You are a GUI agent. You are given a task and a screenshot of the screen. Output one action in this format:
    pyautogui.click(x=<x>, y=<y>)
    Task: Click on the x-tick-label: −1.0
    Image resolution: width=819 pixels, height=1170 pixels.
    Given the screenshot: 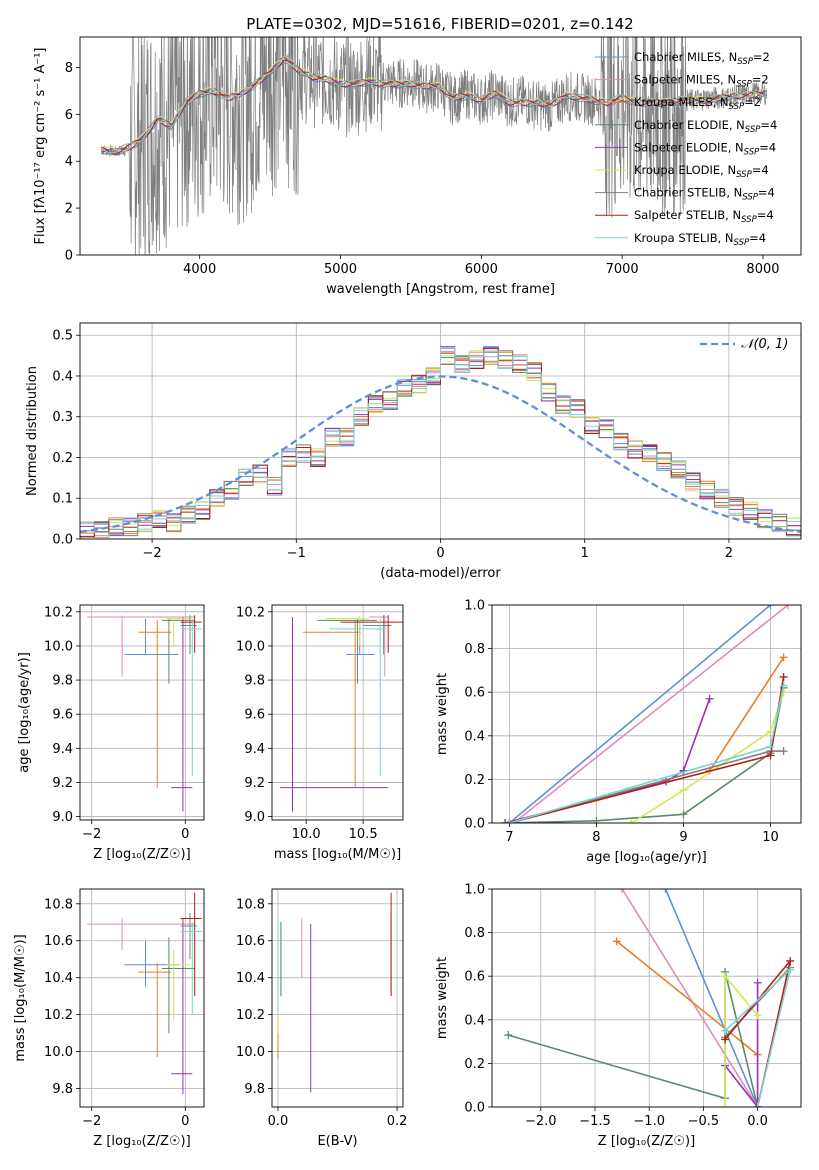 What is the action you would take?
    pyautogui.click(x=649, y=1121)
    